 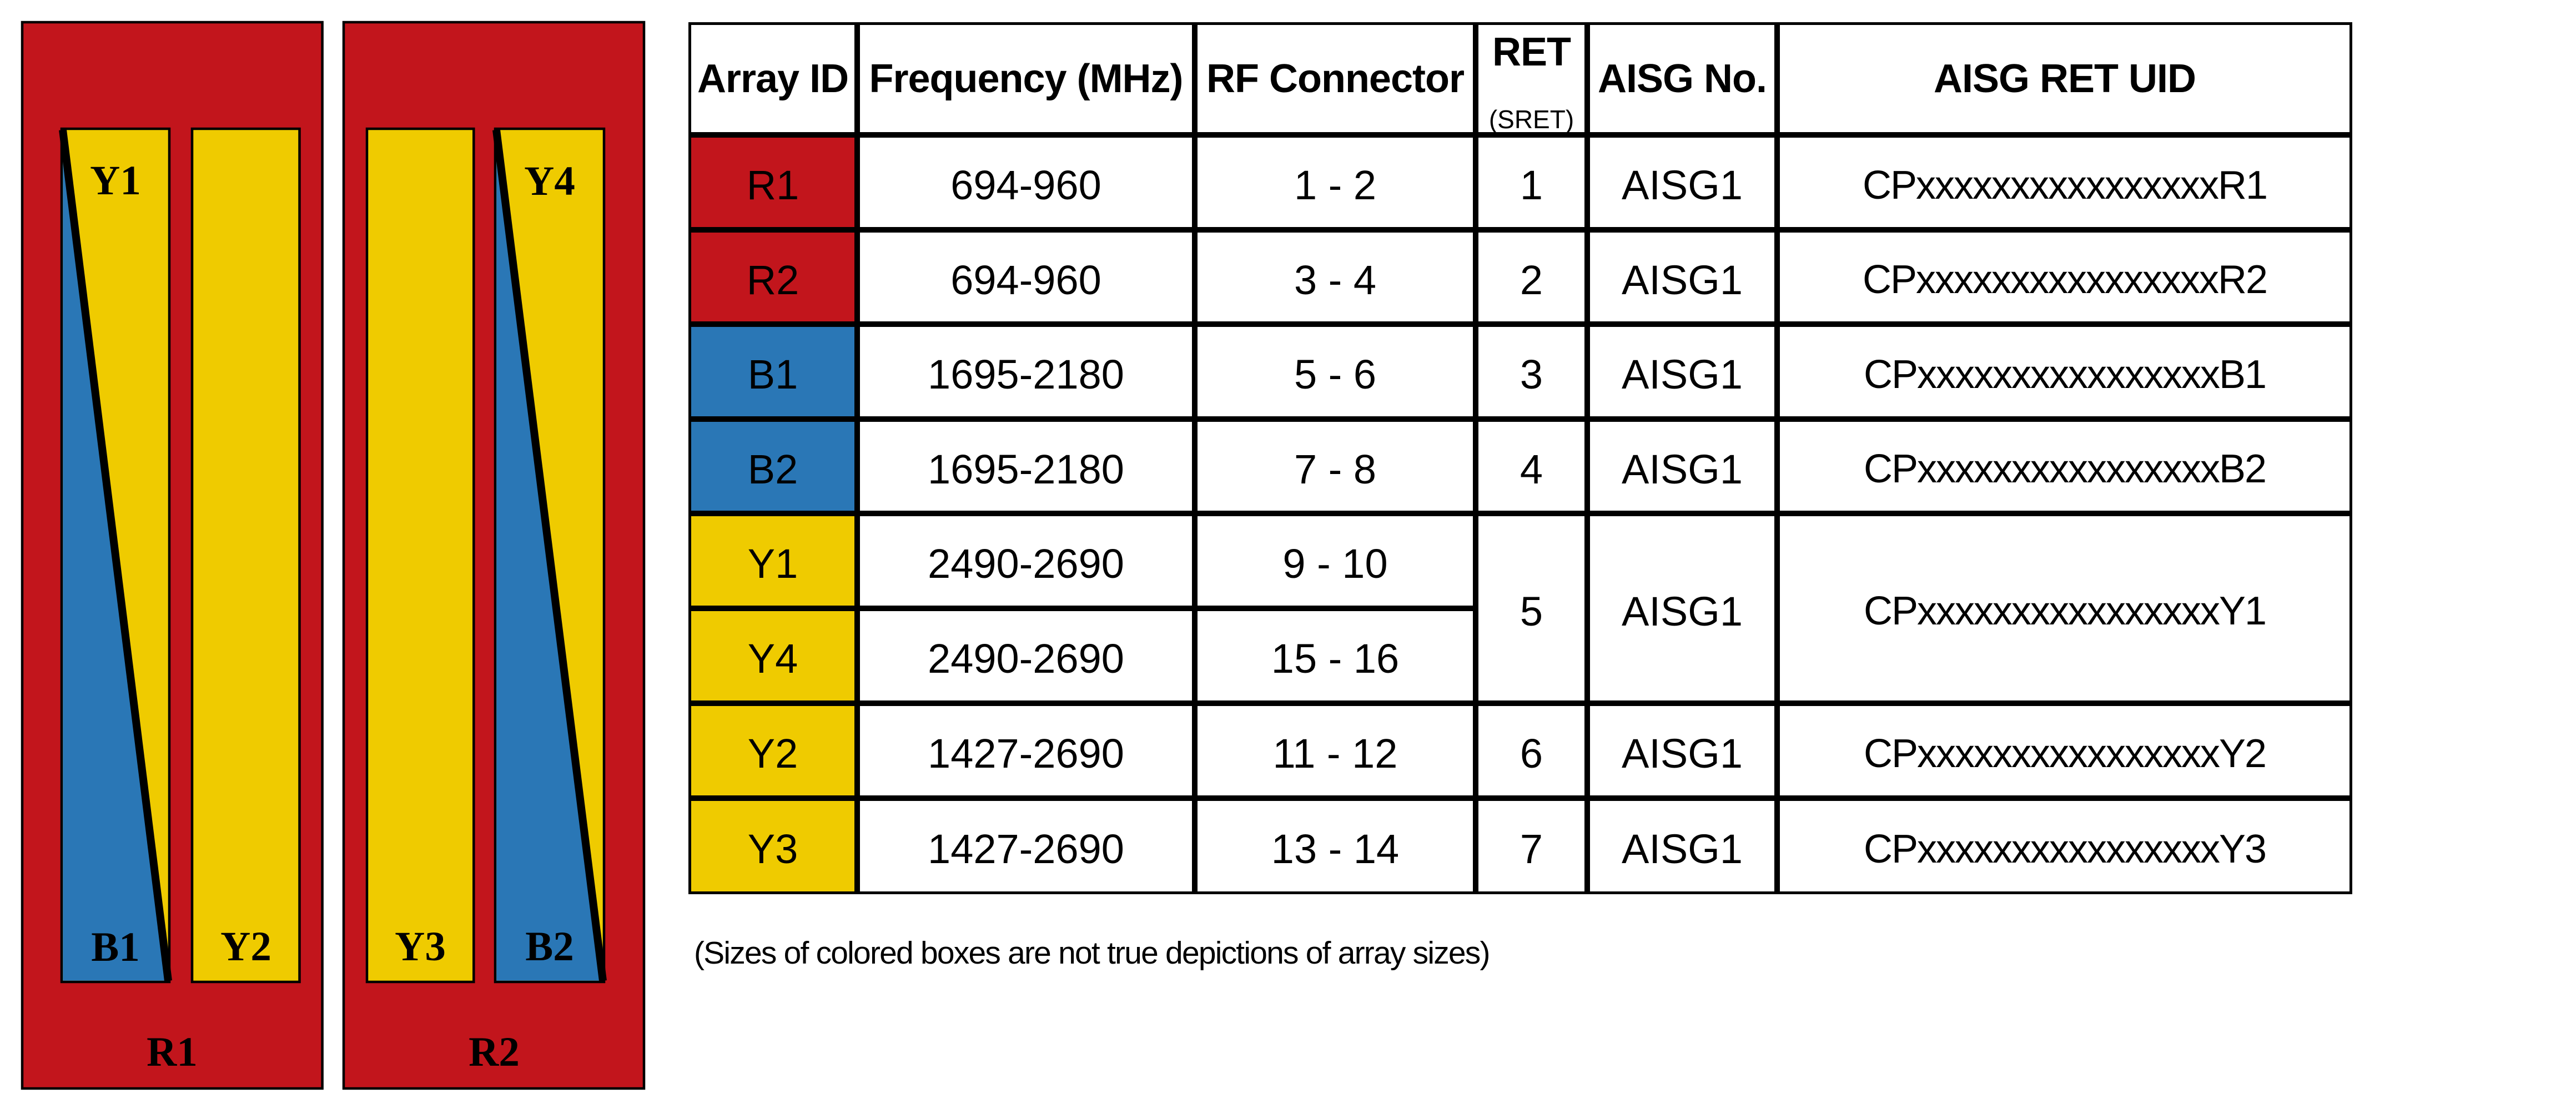 What do you see at coordinates (172, 1052) in the screenshot?
I see `svg-text: R1` at bounding box center [172, 1052].